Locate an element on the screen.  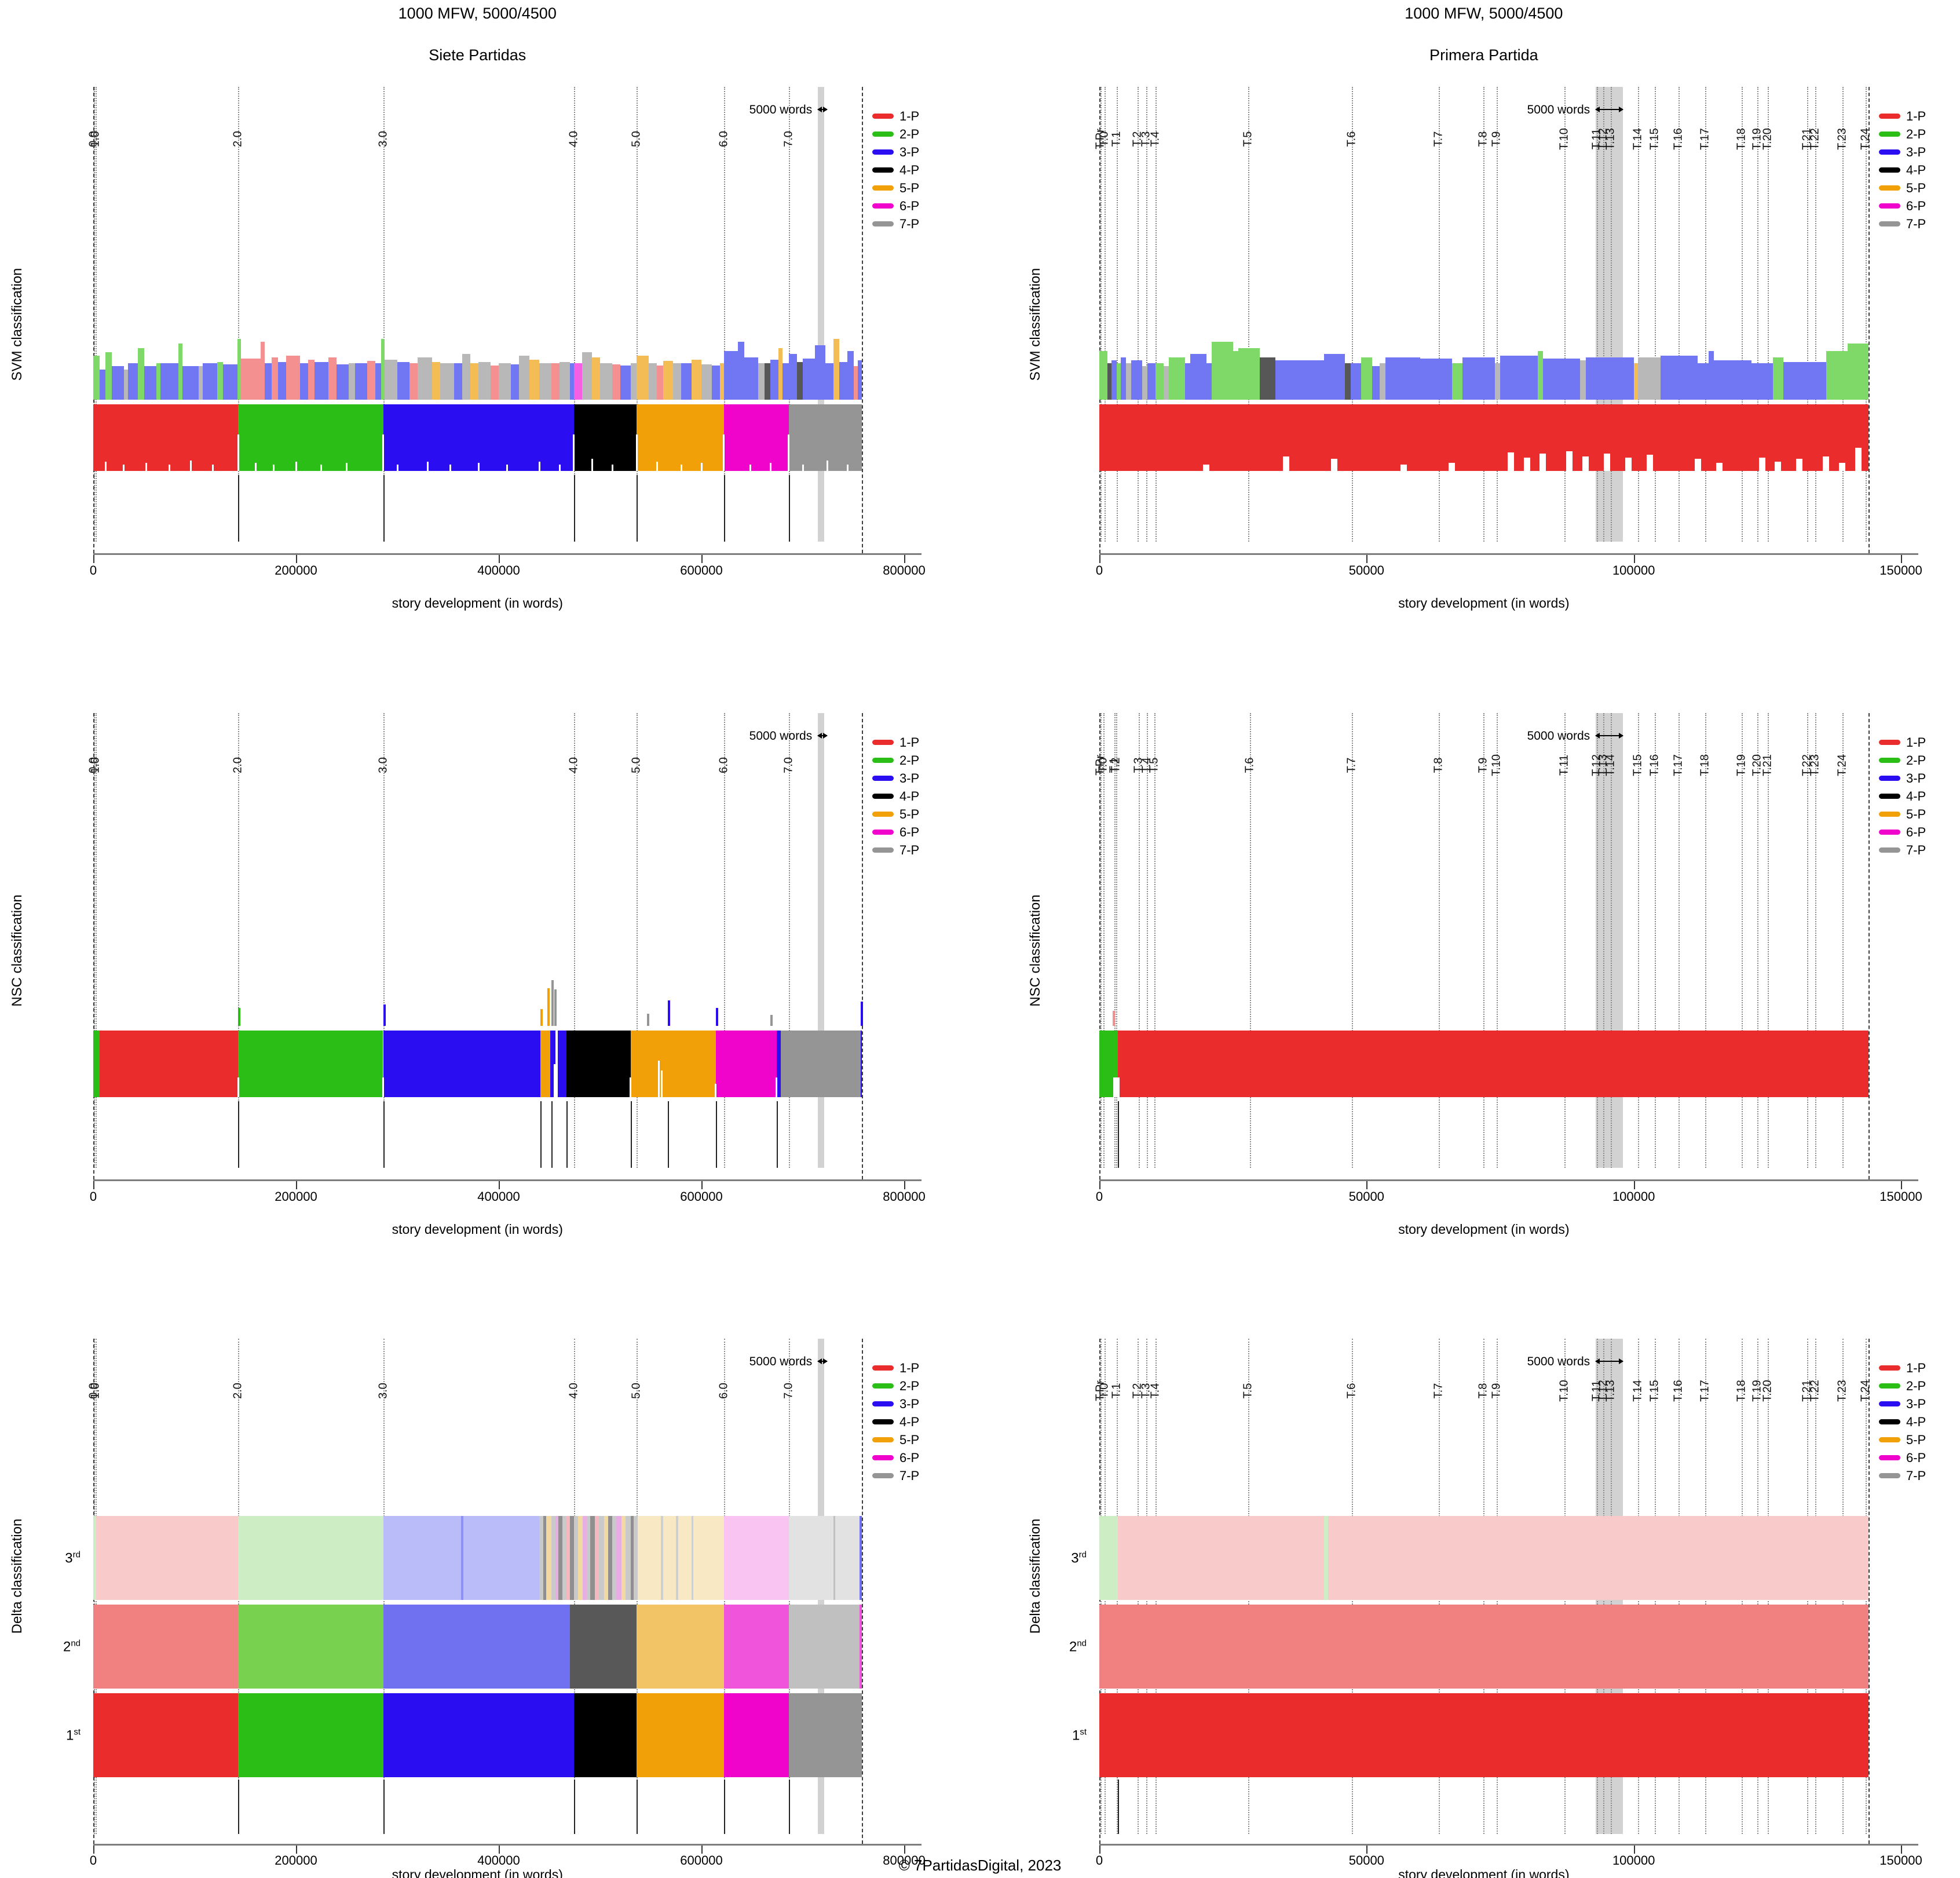
section-tick-label: T.18 is located at coordinates (1705, 765).